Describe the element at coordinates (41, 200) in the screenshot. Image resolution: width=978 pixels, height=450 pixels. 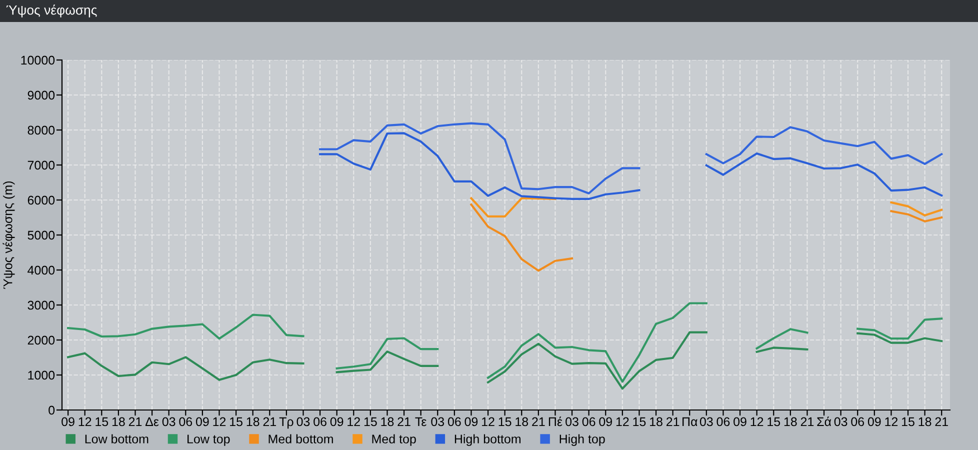
I see `y-tick-label: 6000` at that location.